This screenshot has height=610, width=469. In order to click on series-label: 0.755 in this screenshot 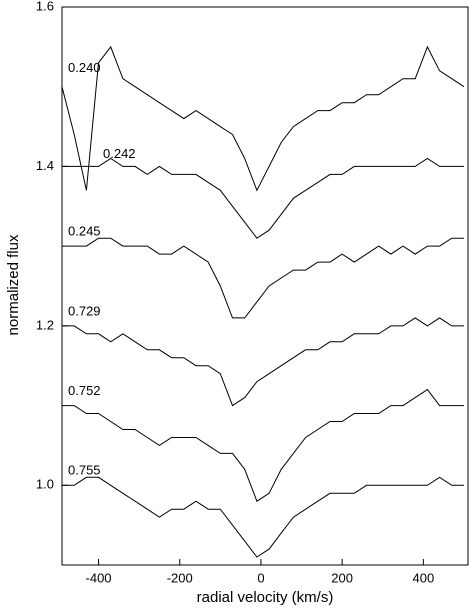, I will do `click(84, 470)`.